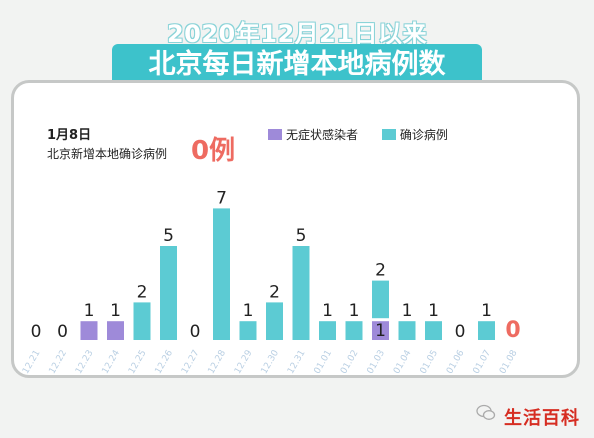  Describe the element at coordinates (218, 362) in the screenshot. I see `x-tick-label-12.28: 12.28` at that location.